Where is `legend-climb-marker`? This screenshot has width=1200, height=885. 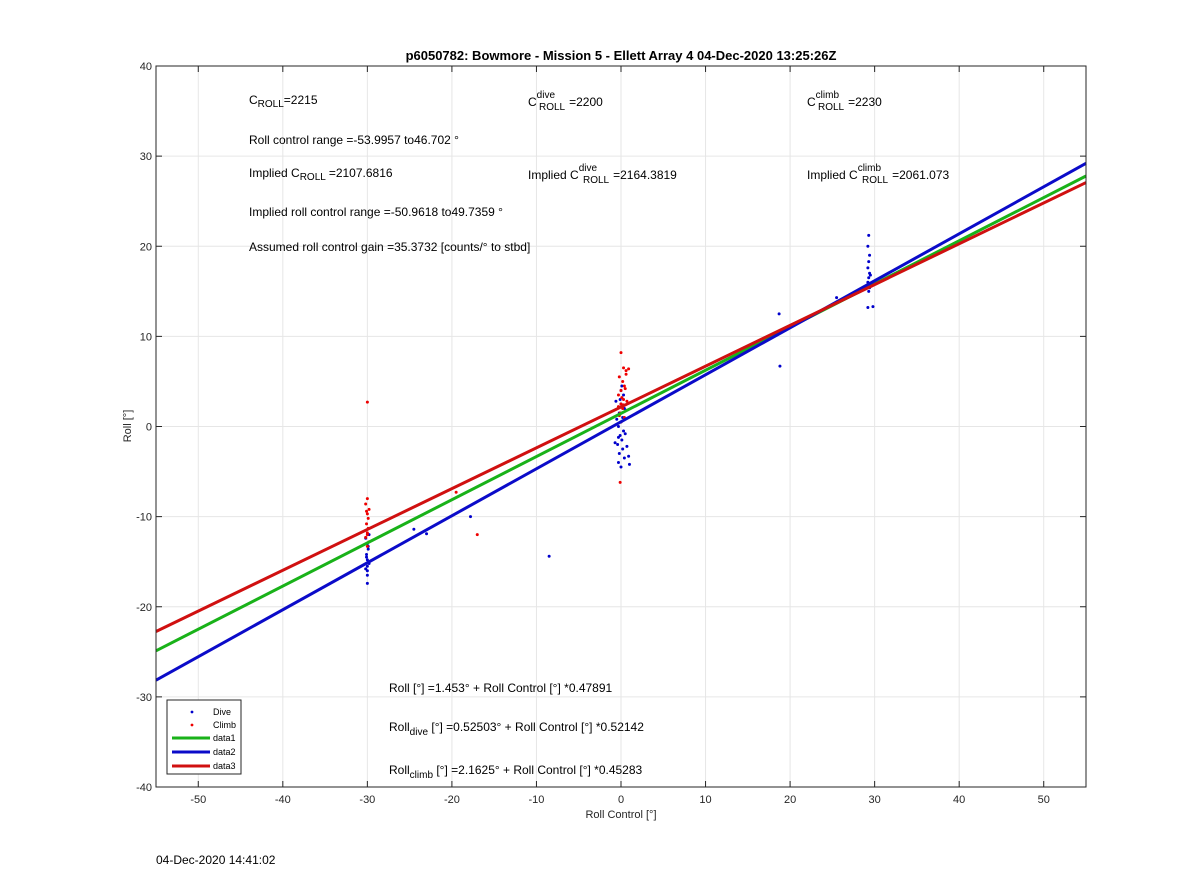
legend-climb-marker is located at coordinates (192, 725).